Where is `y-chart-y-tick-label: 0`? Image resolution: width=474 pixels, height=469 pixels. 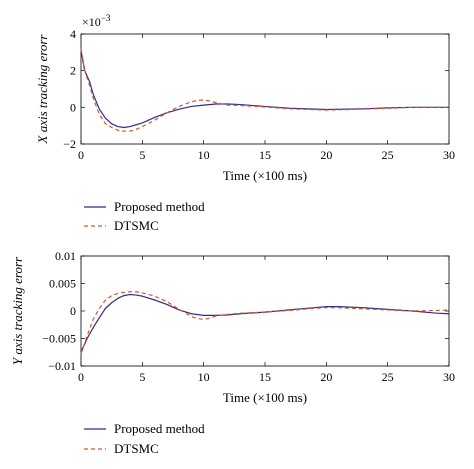
y-chart-y-tick-label: 0 is located at coordinates (73, 311).